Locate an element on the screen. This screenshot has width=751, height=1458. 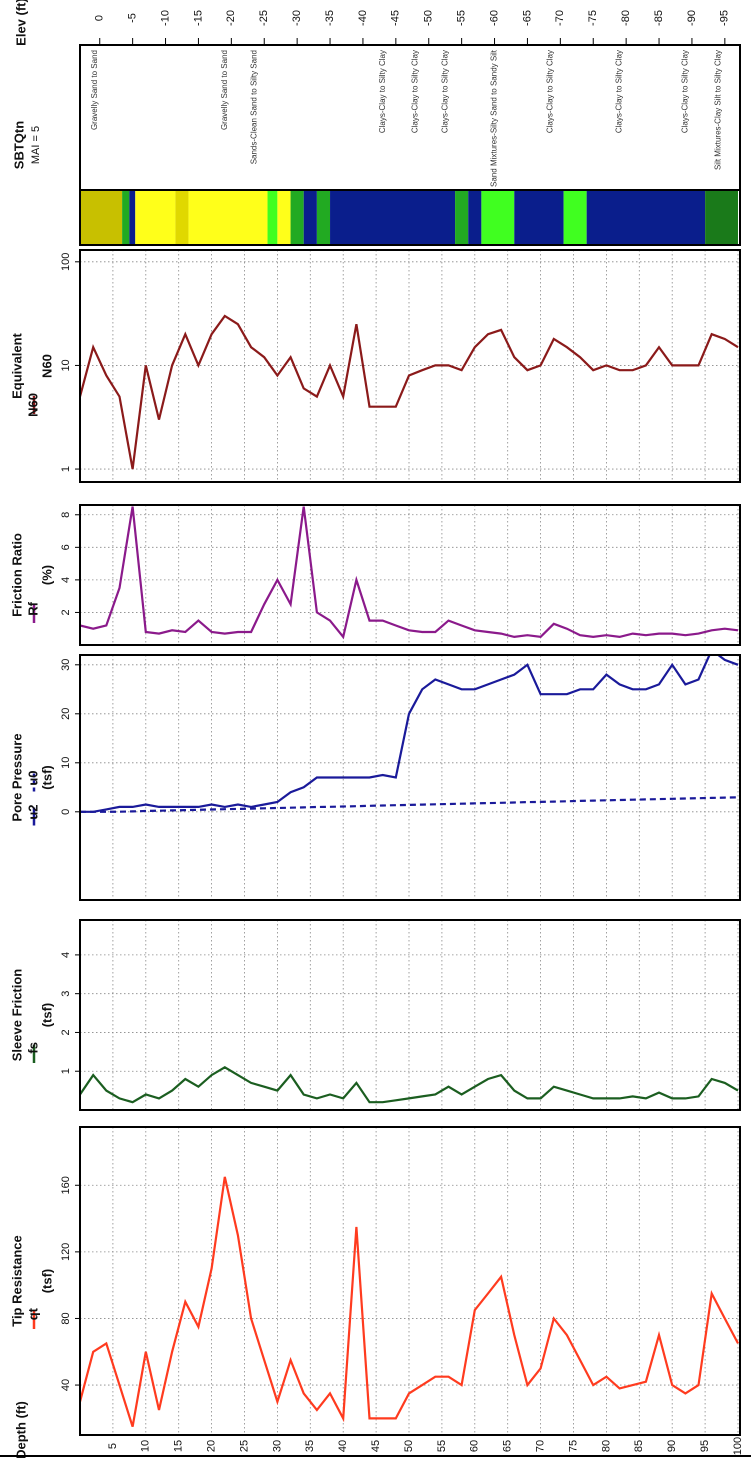
sbt-zone-label: Sands-Clean Sand to Silty Sand is located at coordinates (253, 107).